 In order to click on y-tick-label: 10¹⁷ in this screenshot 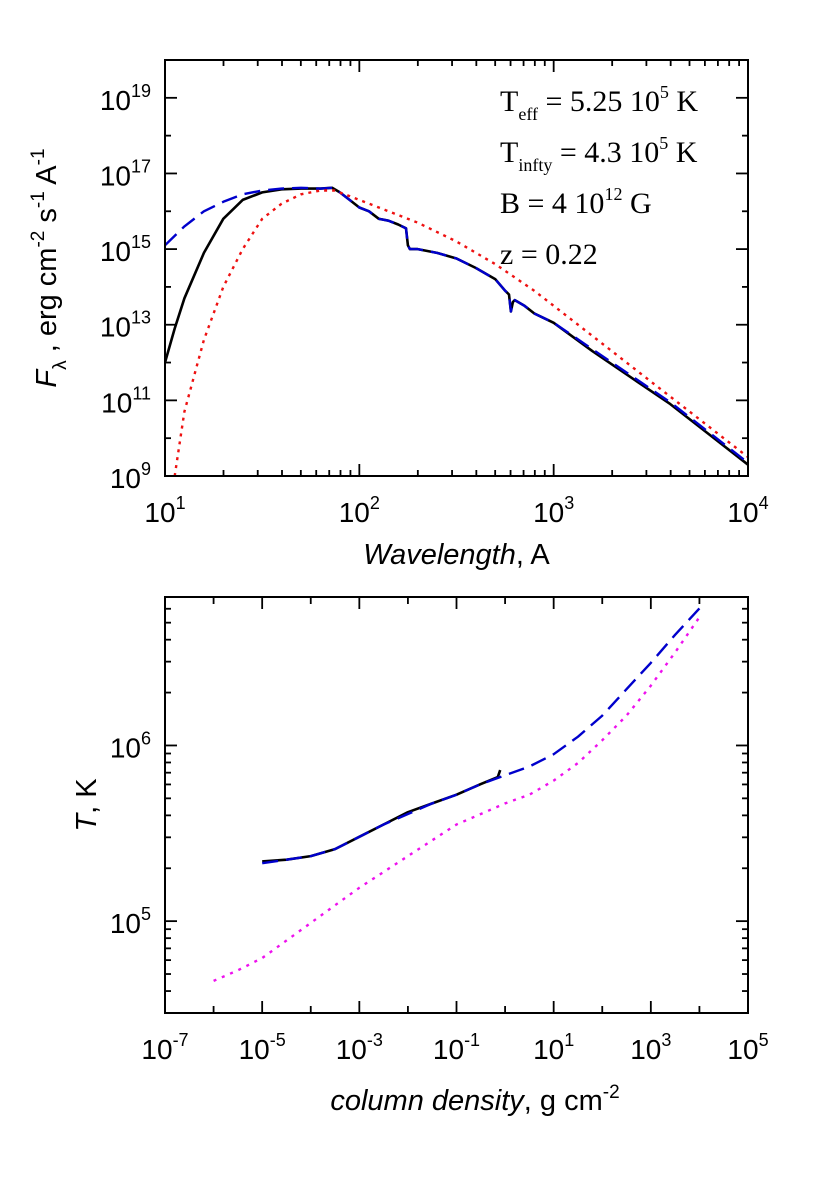, I will do `click(125, 173)`.